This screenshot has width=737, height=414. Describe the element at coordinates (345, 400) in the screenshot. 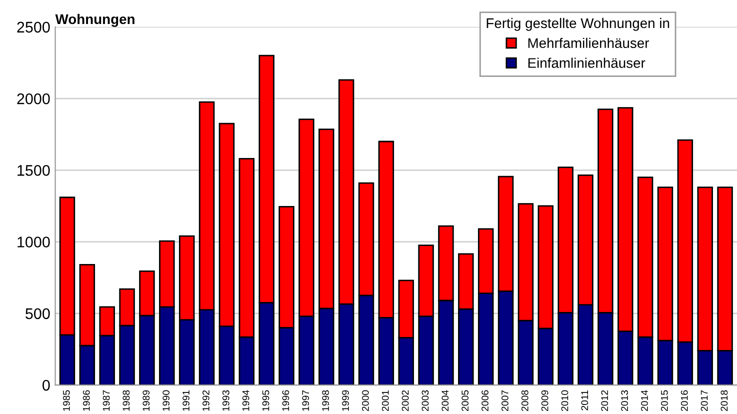

I see `x-tick-label: 1999` at that location.